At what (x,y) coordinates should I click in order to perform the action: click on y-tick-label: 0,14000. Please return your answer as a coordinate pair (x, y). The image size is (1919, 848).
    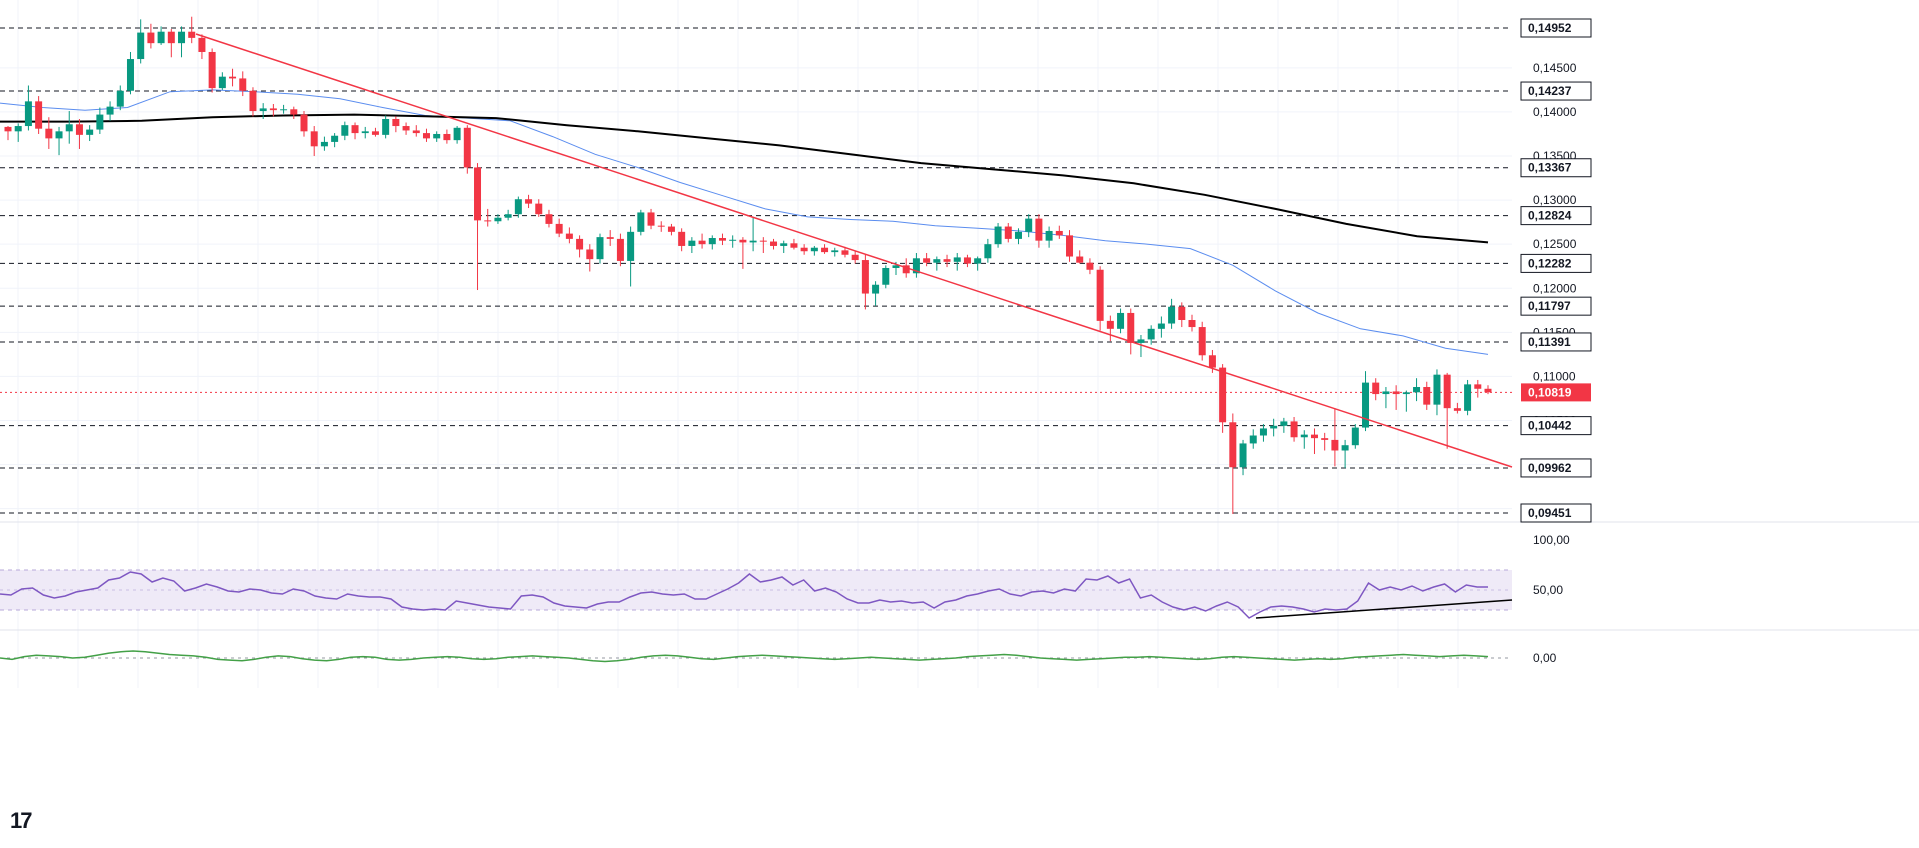
    Looking at the image, I should click on (1555, 112).